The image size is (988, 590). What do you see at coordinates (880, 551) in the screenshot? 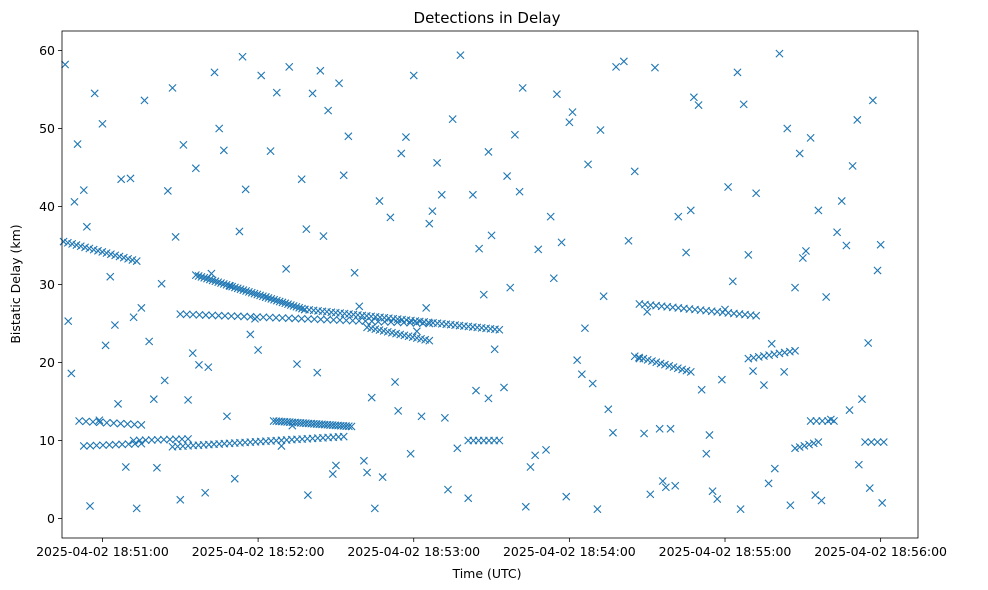
I see `x-tick-label: 2025-04-02 18:56:00` at bounding box center [880, 551].